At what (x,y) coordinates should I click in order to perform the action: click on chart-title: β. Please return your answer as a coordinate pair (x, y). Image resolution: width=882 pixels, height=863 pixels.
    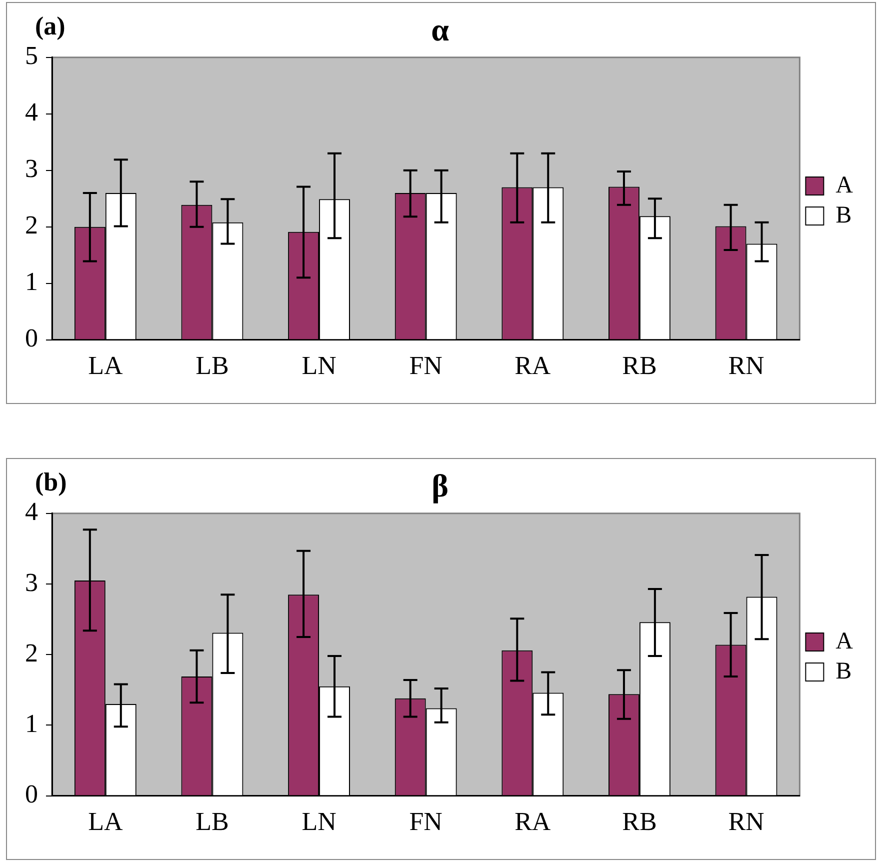
    Looking at the image, I should click on (440, 485).